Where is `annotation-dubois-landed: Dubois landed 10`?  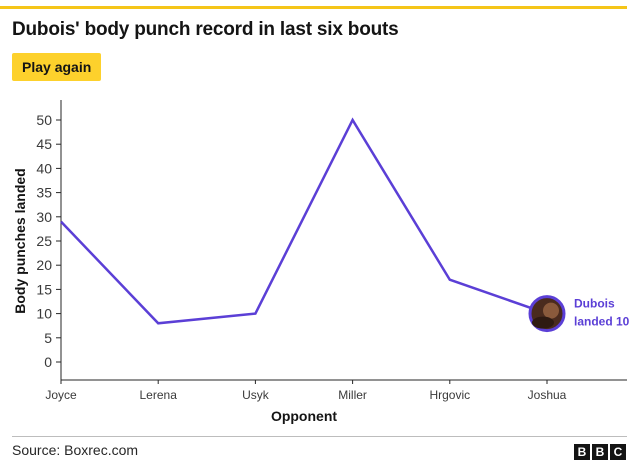
annotation-dubois-landed: Dubois landed 10 is located at coordinates (579, 314).